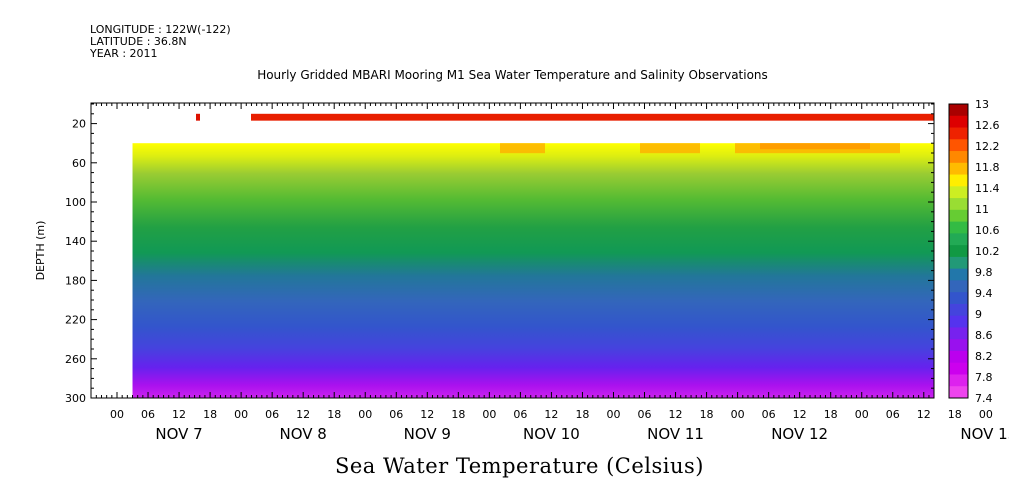 This screenshot has width=1009, height=504. I want to click on x-day-label: NOV 11, so click(675, 434).